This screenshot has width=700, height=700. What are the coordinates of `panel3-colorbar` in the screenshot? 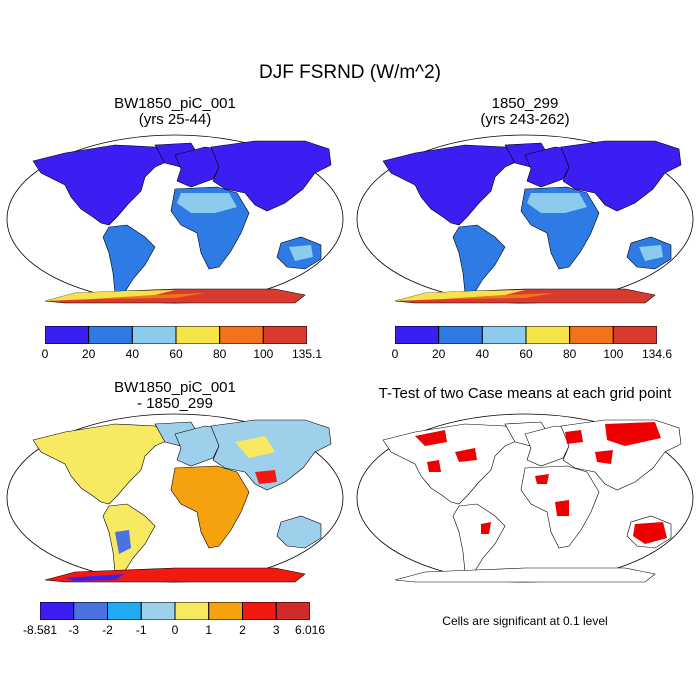 It's located at (175, 611).